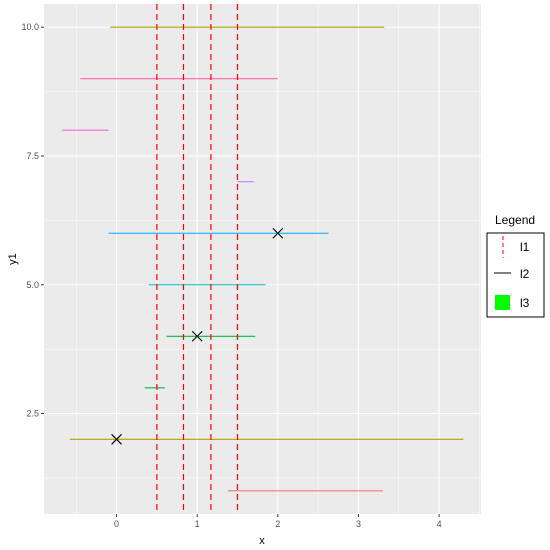 The width and height of the screenshot is (550, 550). Describe the element at coordinates (502, 302) in the screenshot. I see `legend-key-l3` at that location.